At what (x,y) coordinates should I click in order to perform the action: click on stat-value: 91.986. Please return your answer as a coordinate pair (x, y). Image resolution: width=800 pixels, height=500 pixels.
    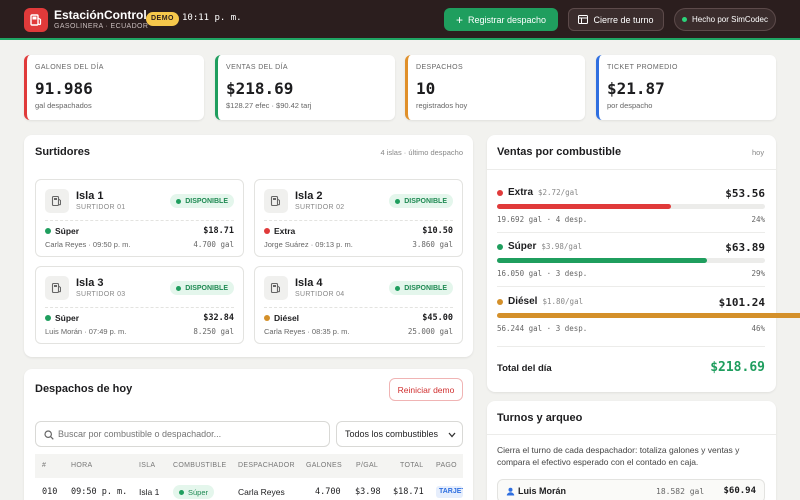
    Looking at the image, I should click on (64, 88).